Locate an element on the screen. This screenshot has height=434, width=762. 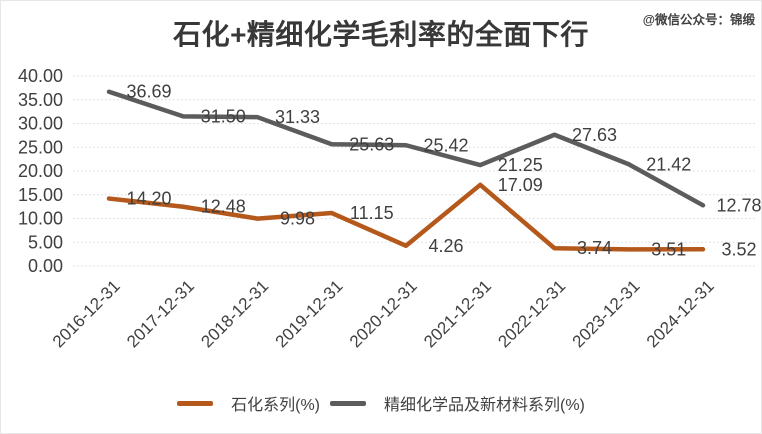
petrochemical-series-data-label: 14.20 is located at coordinates (148, 199).